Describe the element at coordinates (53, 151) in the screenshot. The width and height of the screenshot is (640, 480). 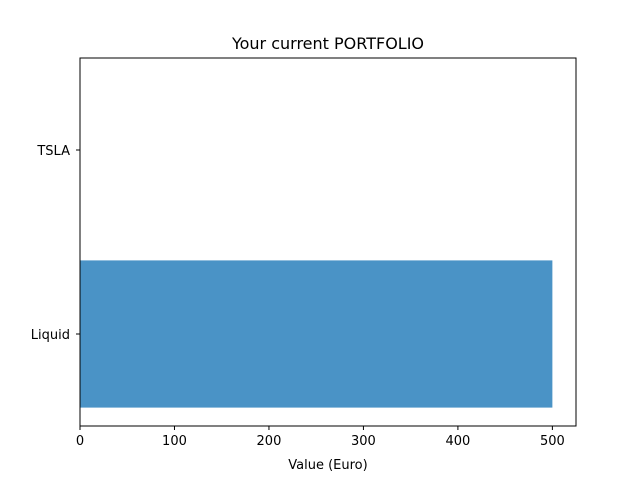
I see `y-tick-label: TSLA` at that location.